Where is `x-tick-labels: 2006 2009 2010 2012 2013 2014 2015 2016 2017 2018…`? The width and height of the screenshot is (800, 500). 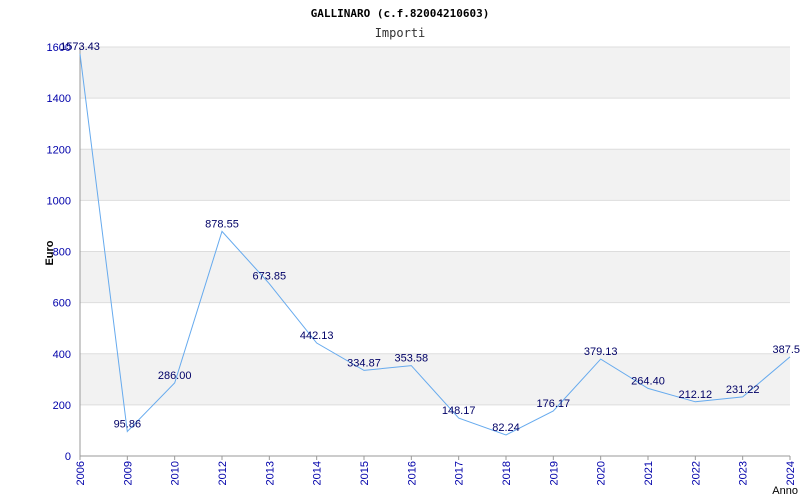 x-tick-labels: 2006 2009 2010 2012 2013 2014 2015 2016 2017 2018… is located at coordinates (436, 470).